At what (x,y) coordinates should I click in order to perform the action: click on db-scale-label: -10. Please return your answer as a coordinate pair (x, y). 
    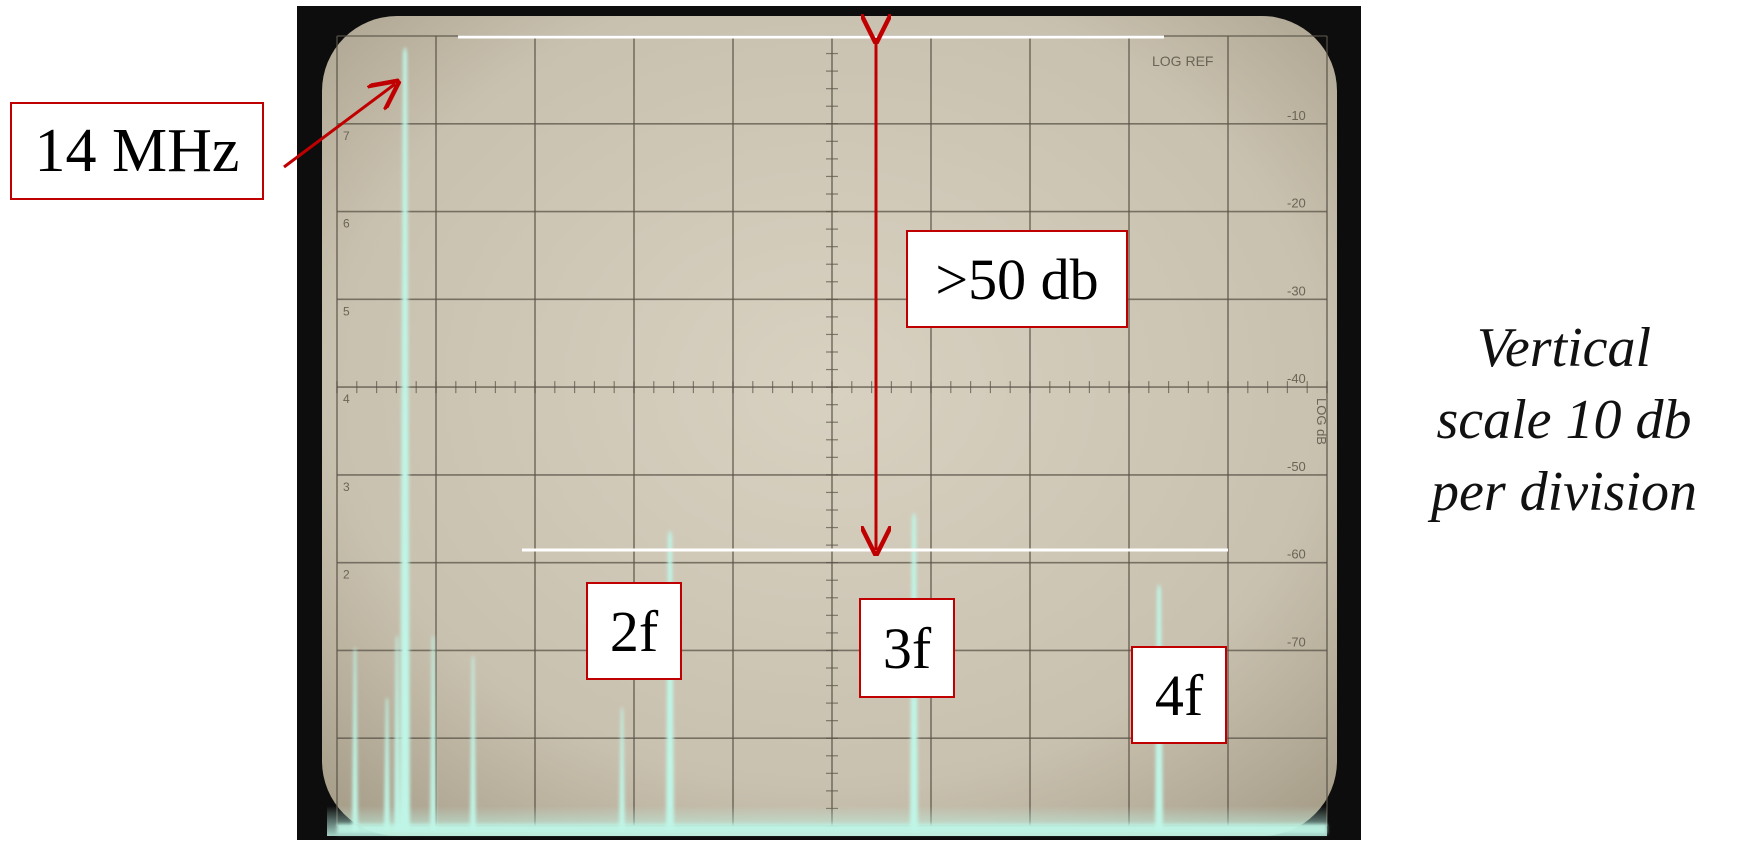
    Looking at the image, I should click on (1296, 115).